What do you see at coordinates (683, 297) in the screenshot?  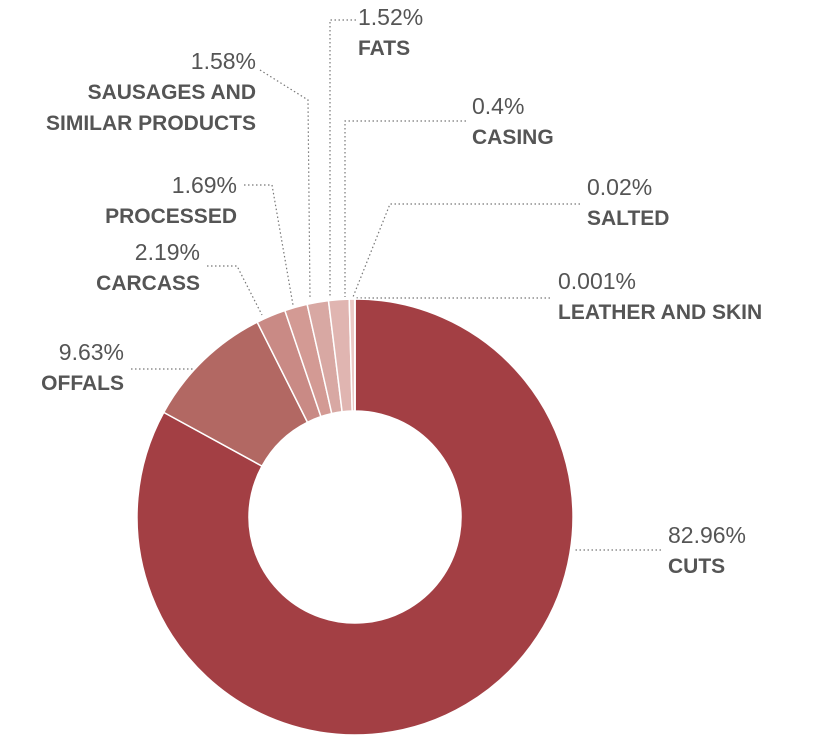 I see `data-label: 0.001% LEATHER AND SKIN` at bounding box center [683, 297].